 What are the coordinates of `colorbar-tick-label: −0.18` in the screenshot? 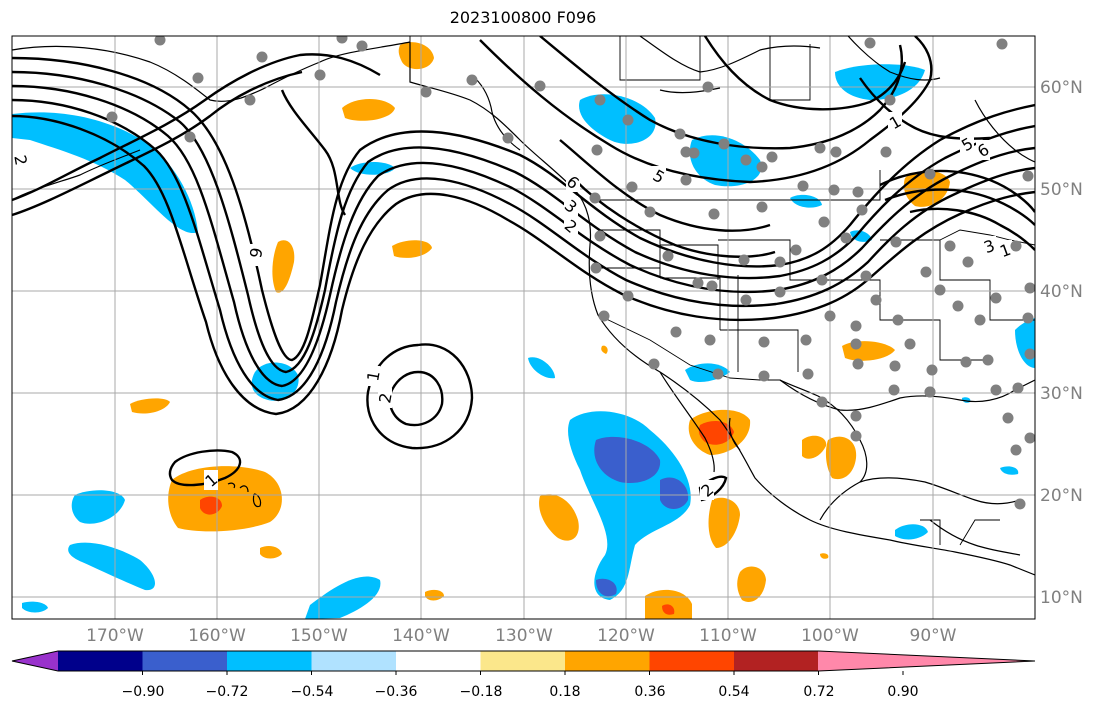 It's located at (481, 692).